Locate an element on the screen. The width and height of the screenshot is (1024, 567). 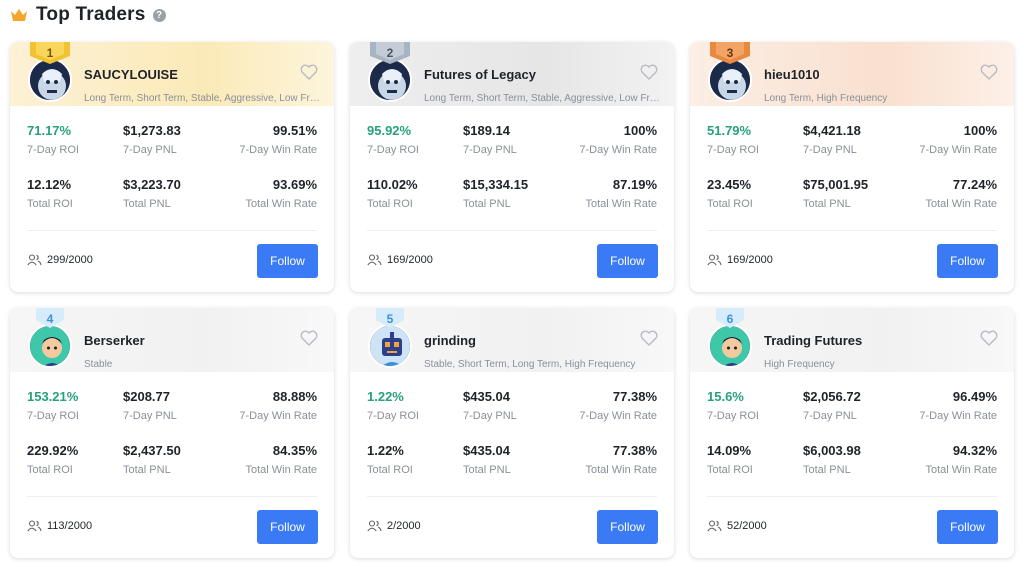
followers-count: 52/2000 is located at coordinates (737, 526).